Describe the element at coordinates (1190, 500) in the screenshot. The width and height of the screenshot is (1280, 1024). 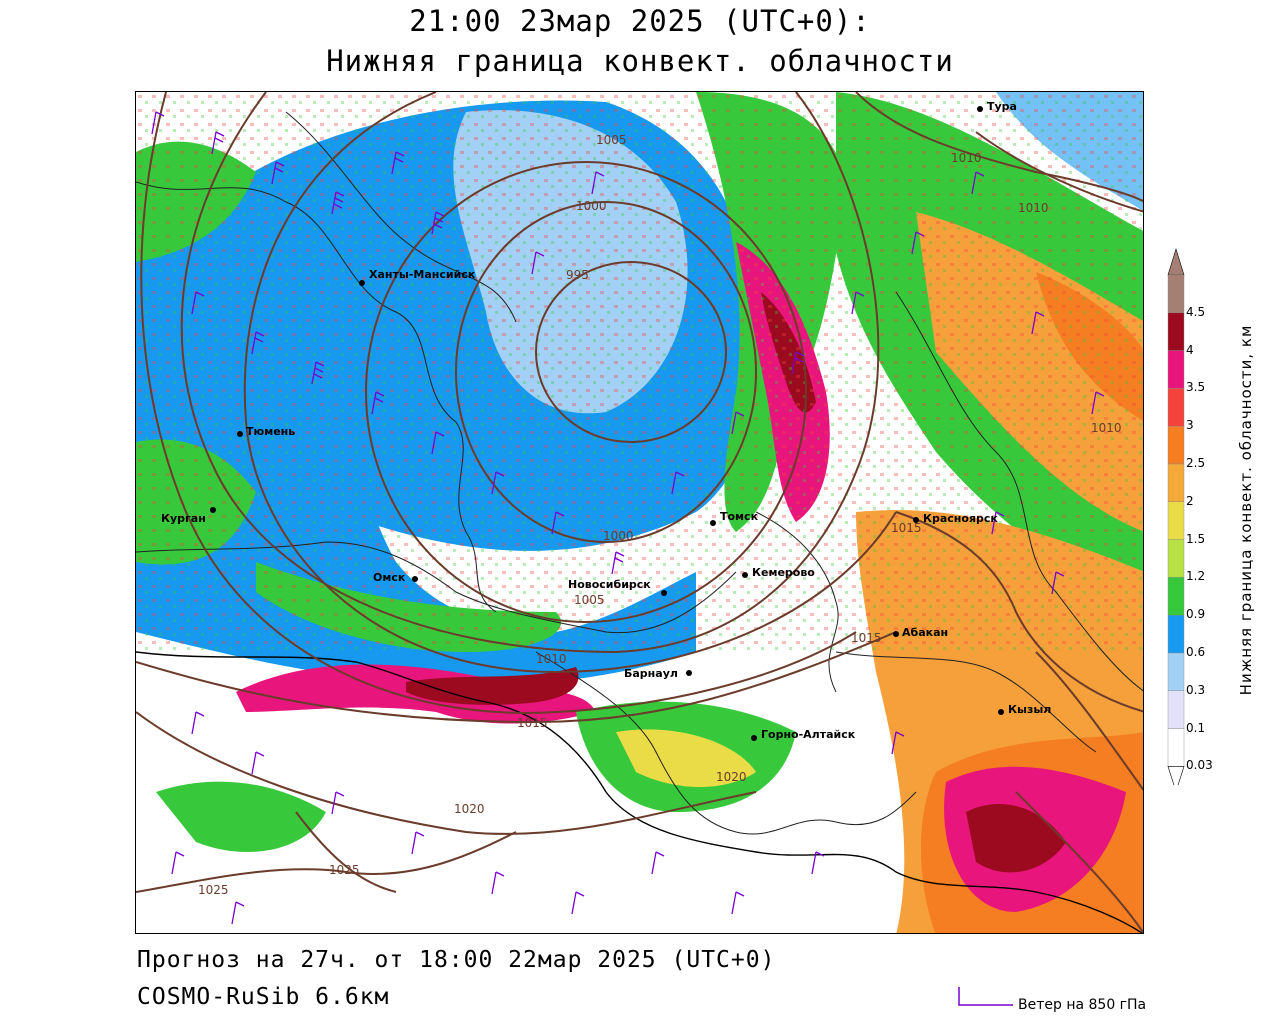
I see `colorbar-tick-label: 2` at that location.